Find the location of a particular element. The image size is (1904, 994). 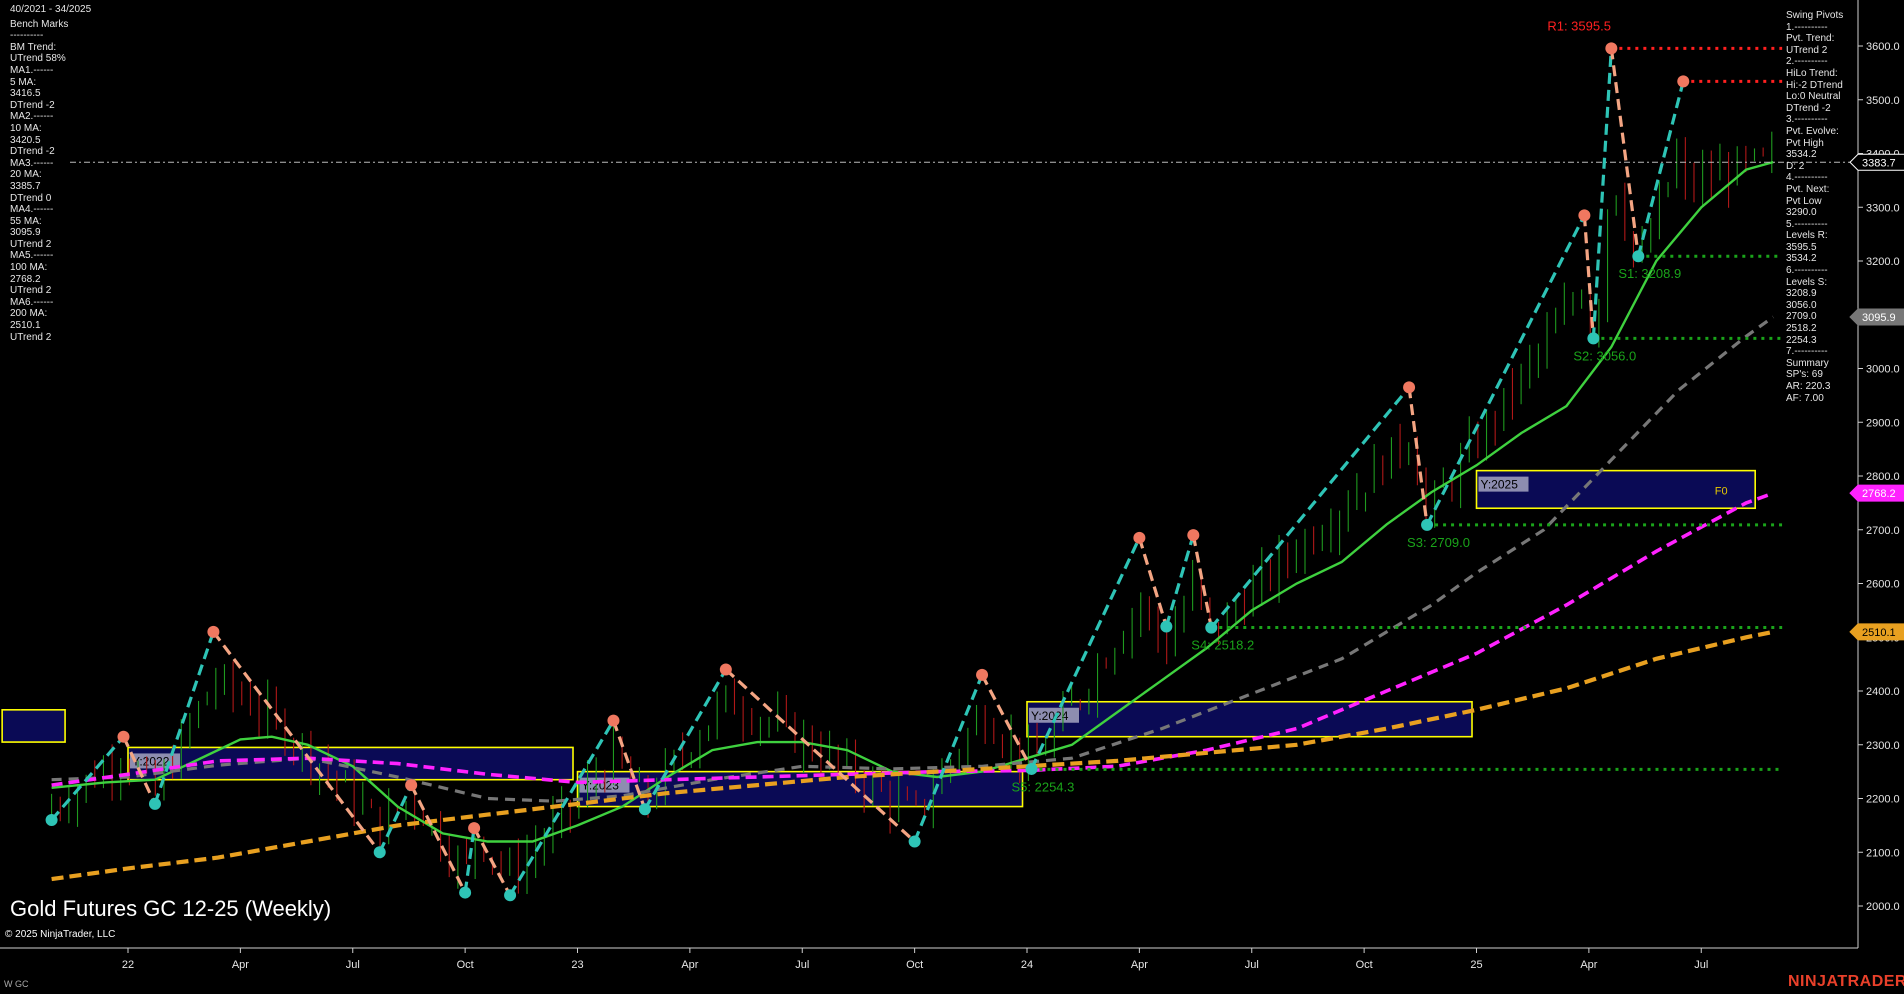

benchmark-line: 20 MA: is located at coordinates (26, 175).